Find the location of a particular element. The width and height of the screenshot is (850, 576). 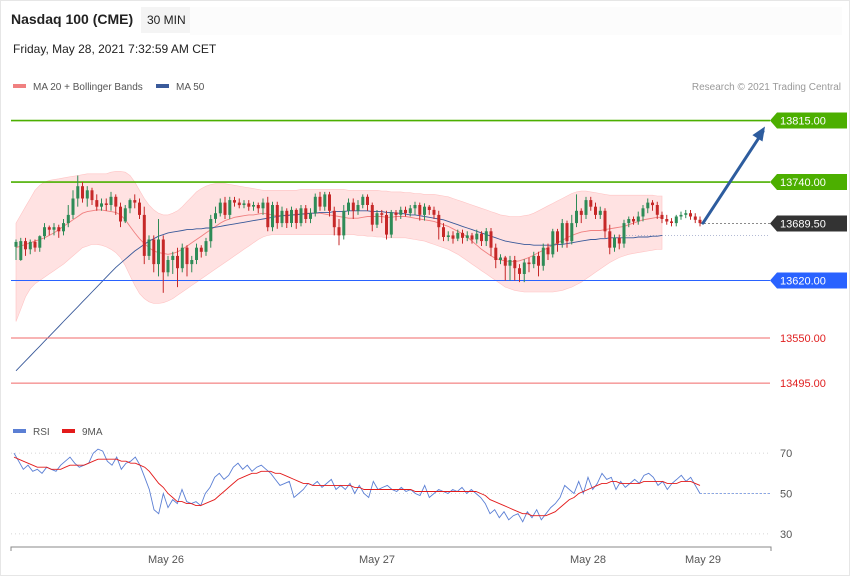

support-label: 13620.00 is located at coordinates (803, 282).